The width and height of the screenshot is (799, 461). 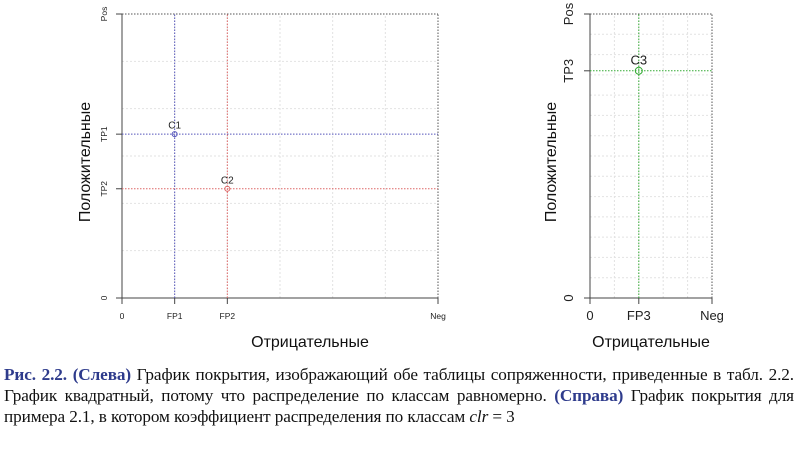 What do you see at coordinates (175, 316) in the screenshot?
I see `x-tick-label: FP1` at bounding box center [175, 316].